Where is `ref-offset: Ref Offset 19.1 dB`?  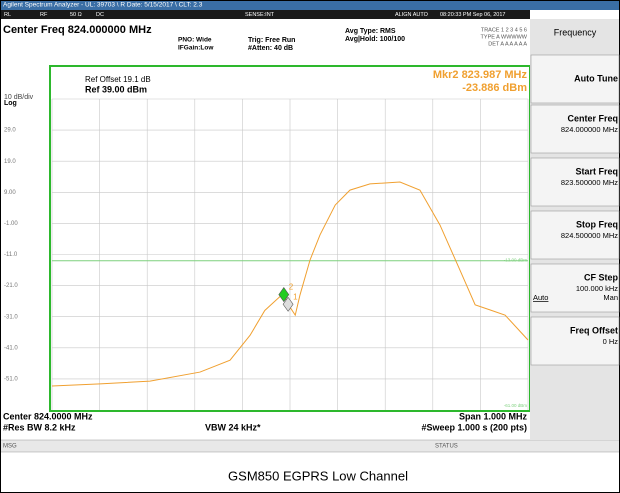 ref-offset: Ref Offset 19.1 dB is located at coordinates (118, 79).